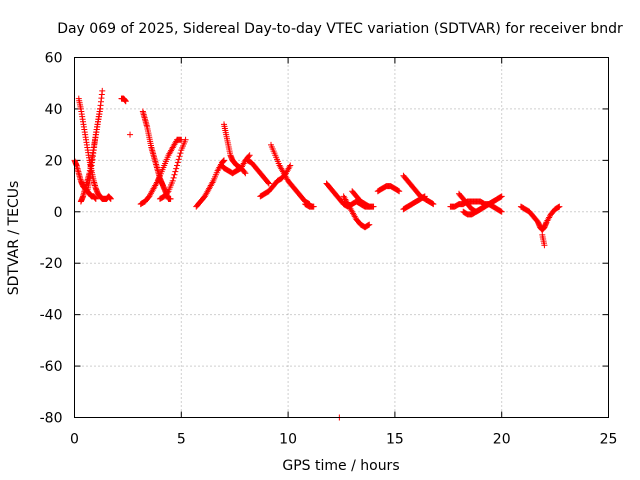  I want to click on y-tick-label: -80, so click(51, 419).